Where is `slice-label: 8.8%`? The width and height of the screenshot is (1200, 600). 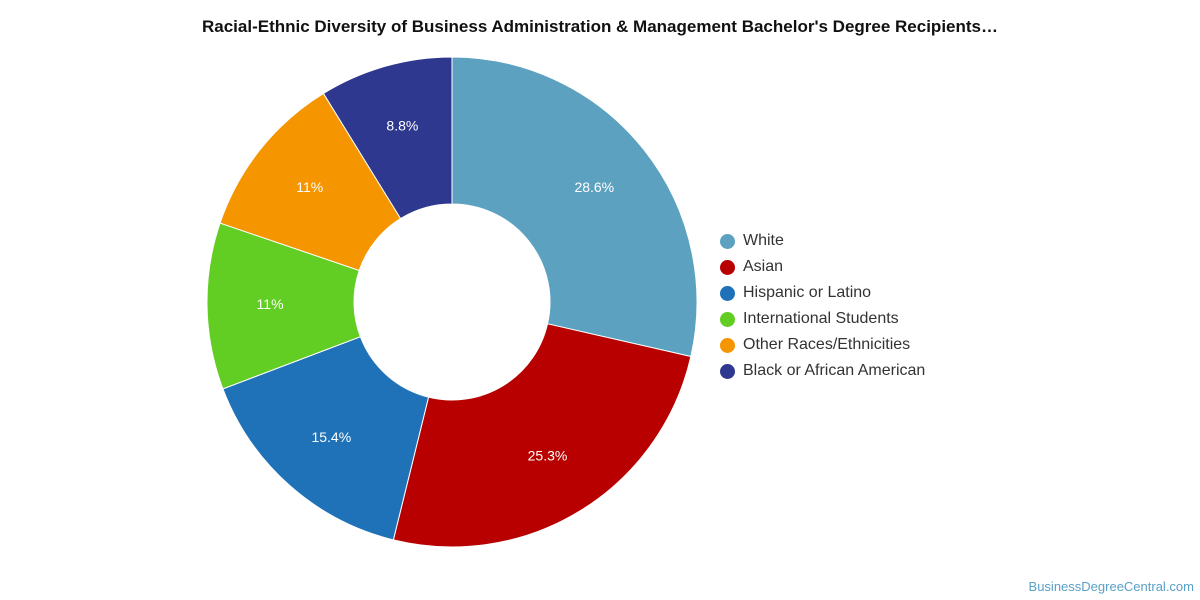
slice-label: 8.8% is located at coordinates (402, 126).